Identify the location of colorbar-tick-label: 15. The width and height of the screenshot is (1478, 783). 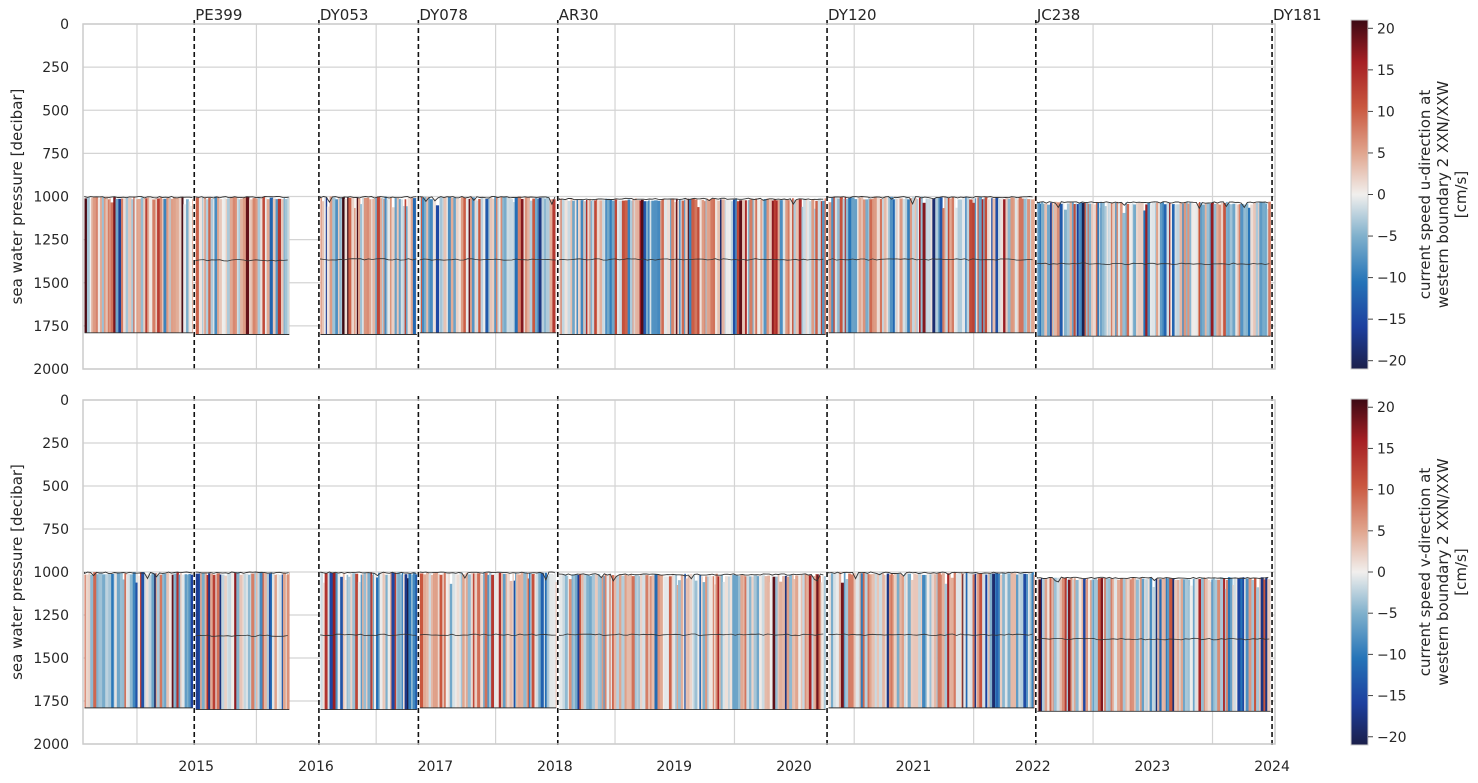
(1386, 71).